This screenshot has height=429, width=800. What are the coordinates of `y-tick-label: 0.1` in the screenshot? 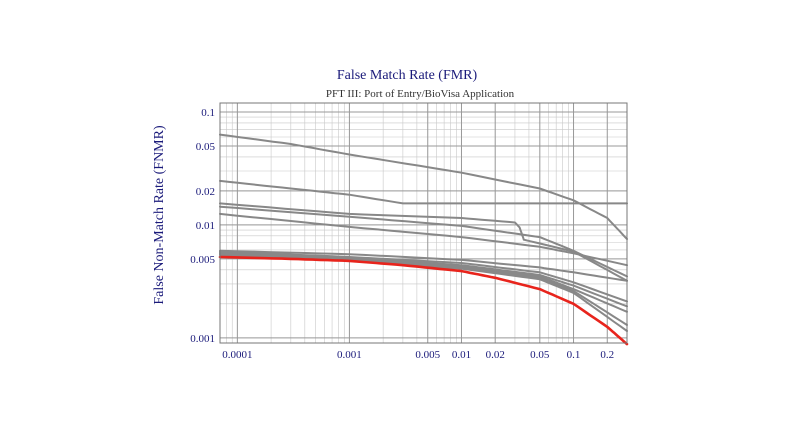 It's located at (208, 113).